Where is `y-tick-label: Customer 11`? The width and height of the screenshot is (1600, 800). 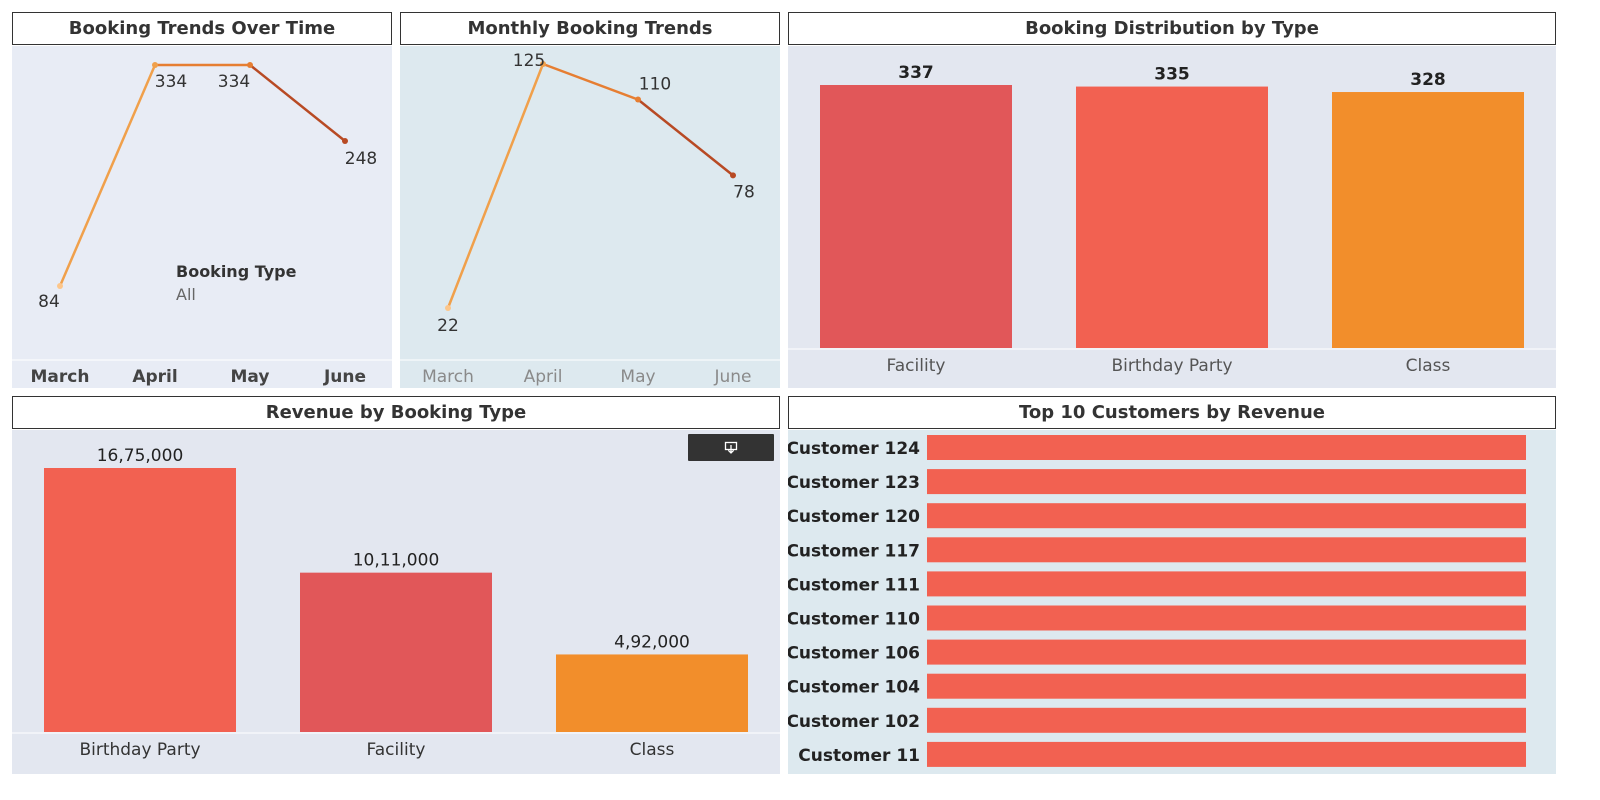 y-tick-label: Customer 11 is located at coordinates (859, 756).